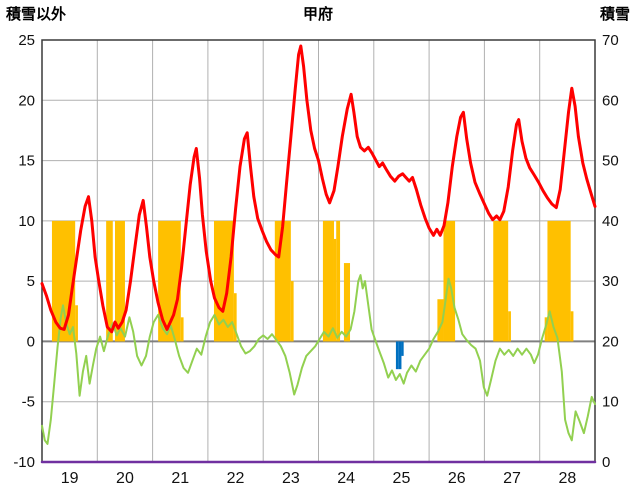 Image resolution: width=636 pixels, height=501 pixels. I want to click on x-axis-day-label: 26, so click(457, 478).